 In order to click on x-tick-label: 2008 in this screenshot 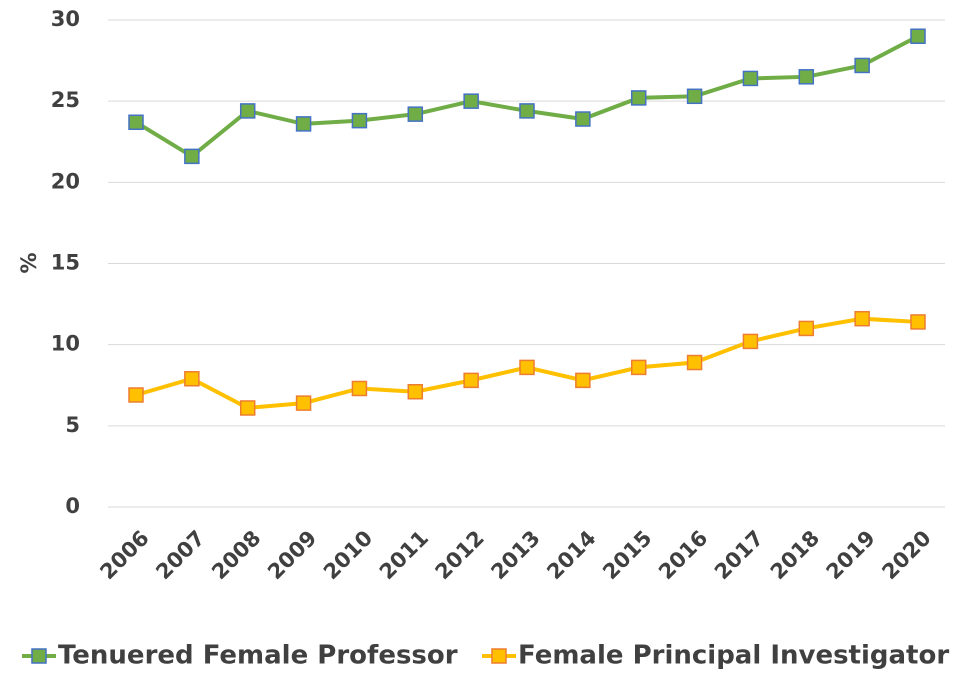, I will do `click(236, 555)`.